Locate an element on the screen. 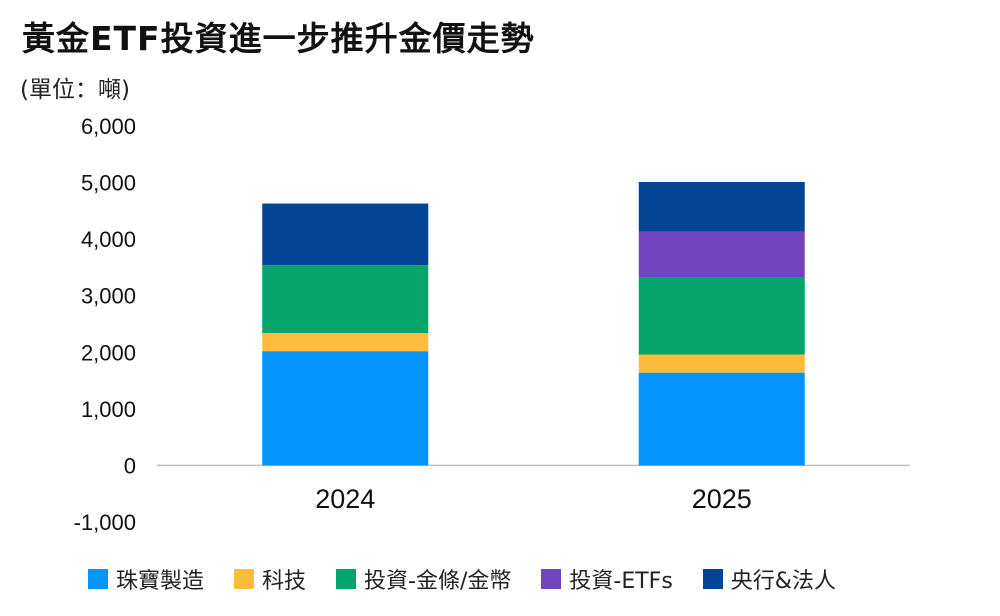  y-tick-label: 0 is located at coordinates (130, 465).